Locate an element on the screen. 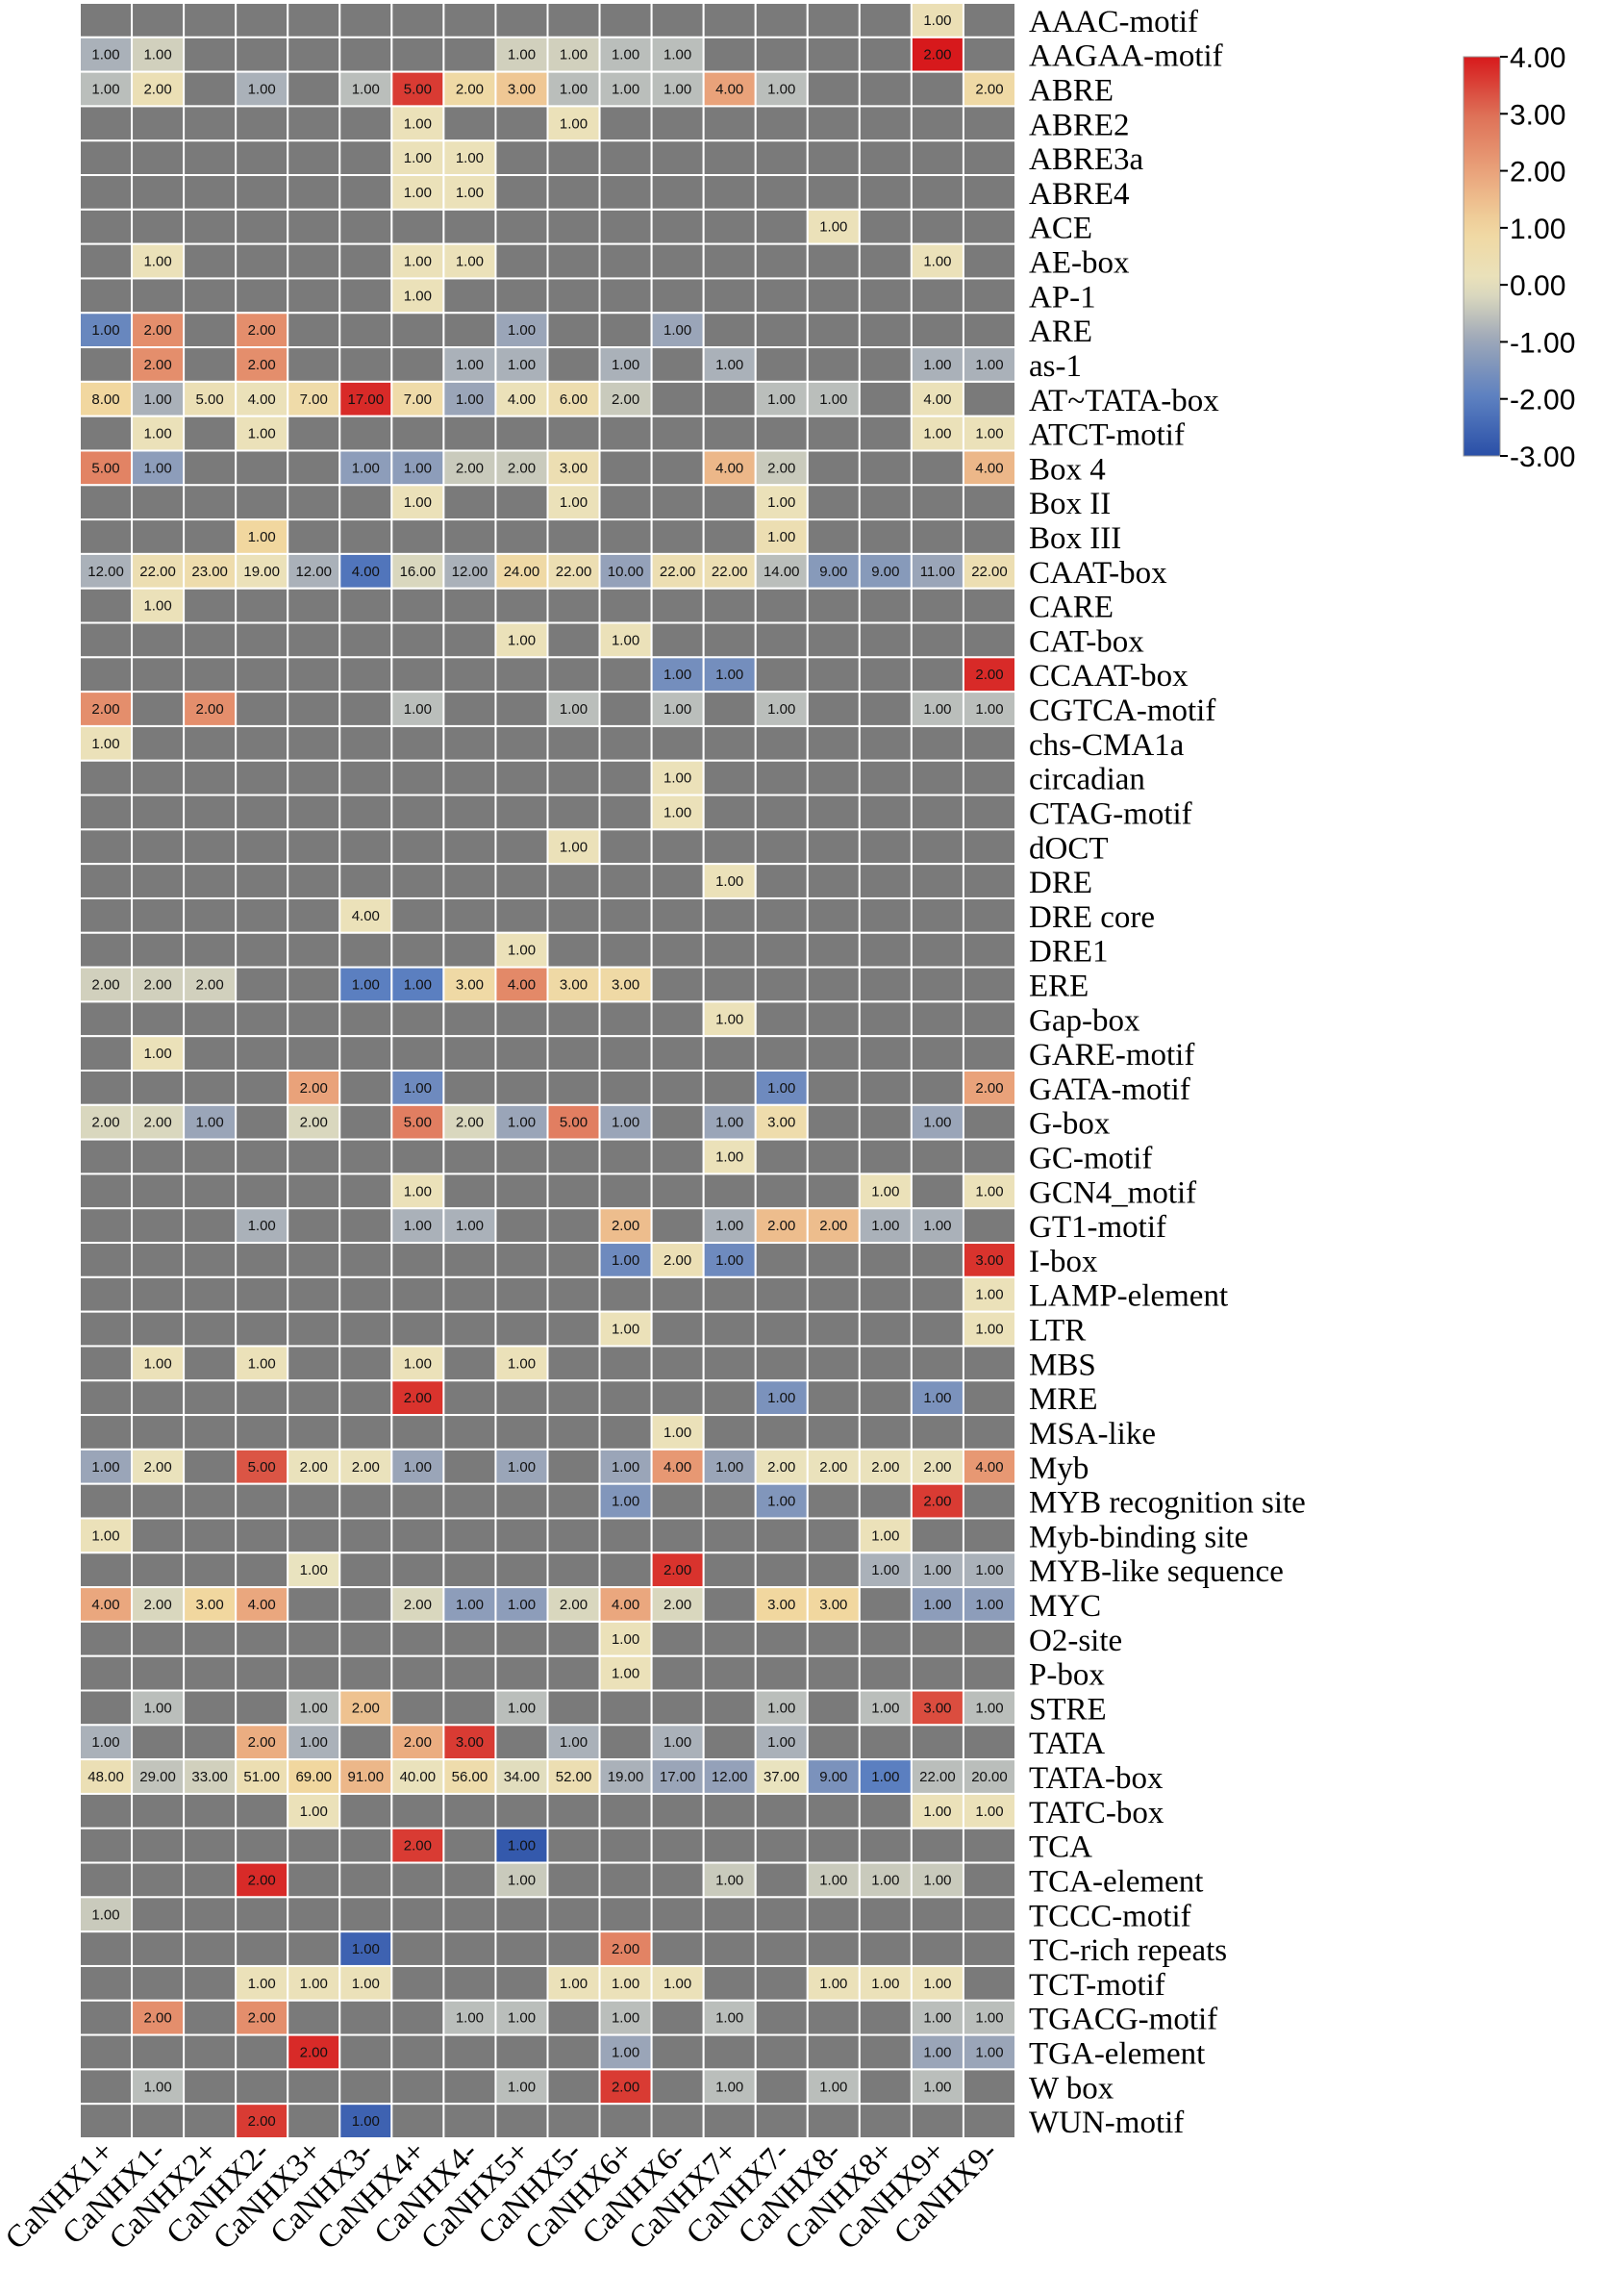 The width and height of the screenshot is (1602, 2296). row-label: Gap-box is located at coordinates (1084, 1020).